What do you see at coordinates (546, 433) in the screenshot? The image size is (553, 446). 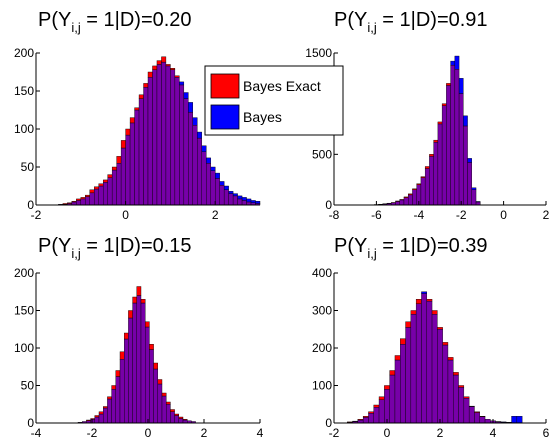 I see `x-tick-label: 6` at bounding box center [546, 433].